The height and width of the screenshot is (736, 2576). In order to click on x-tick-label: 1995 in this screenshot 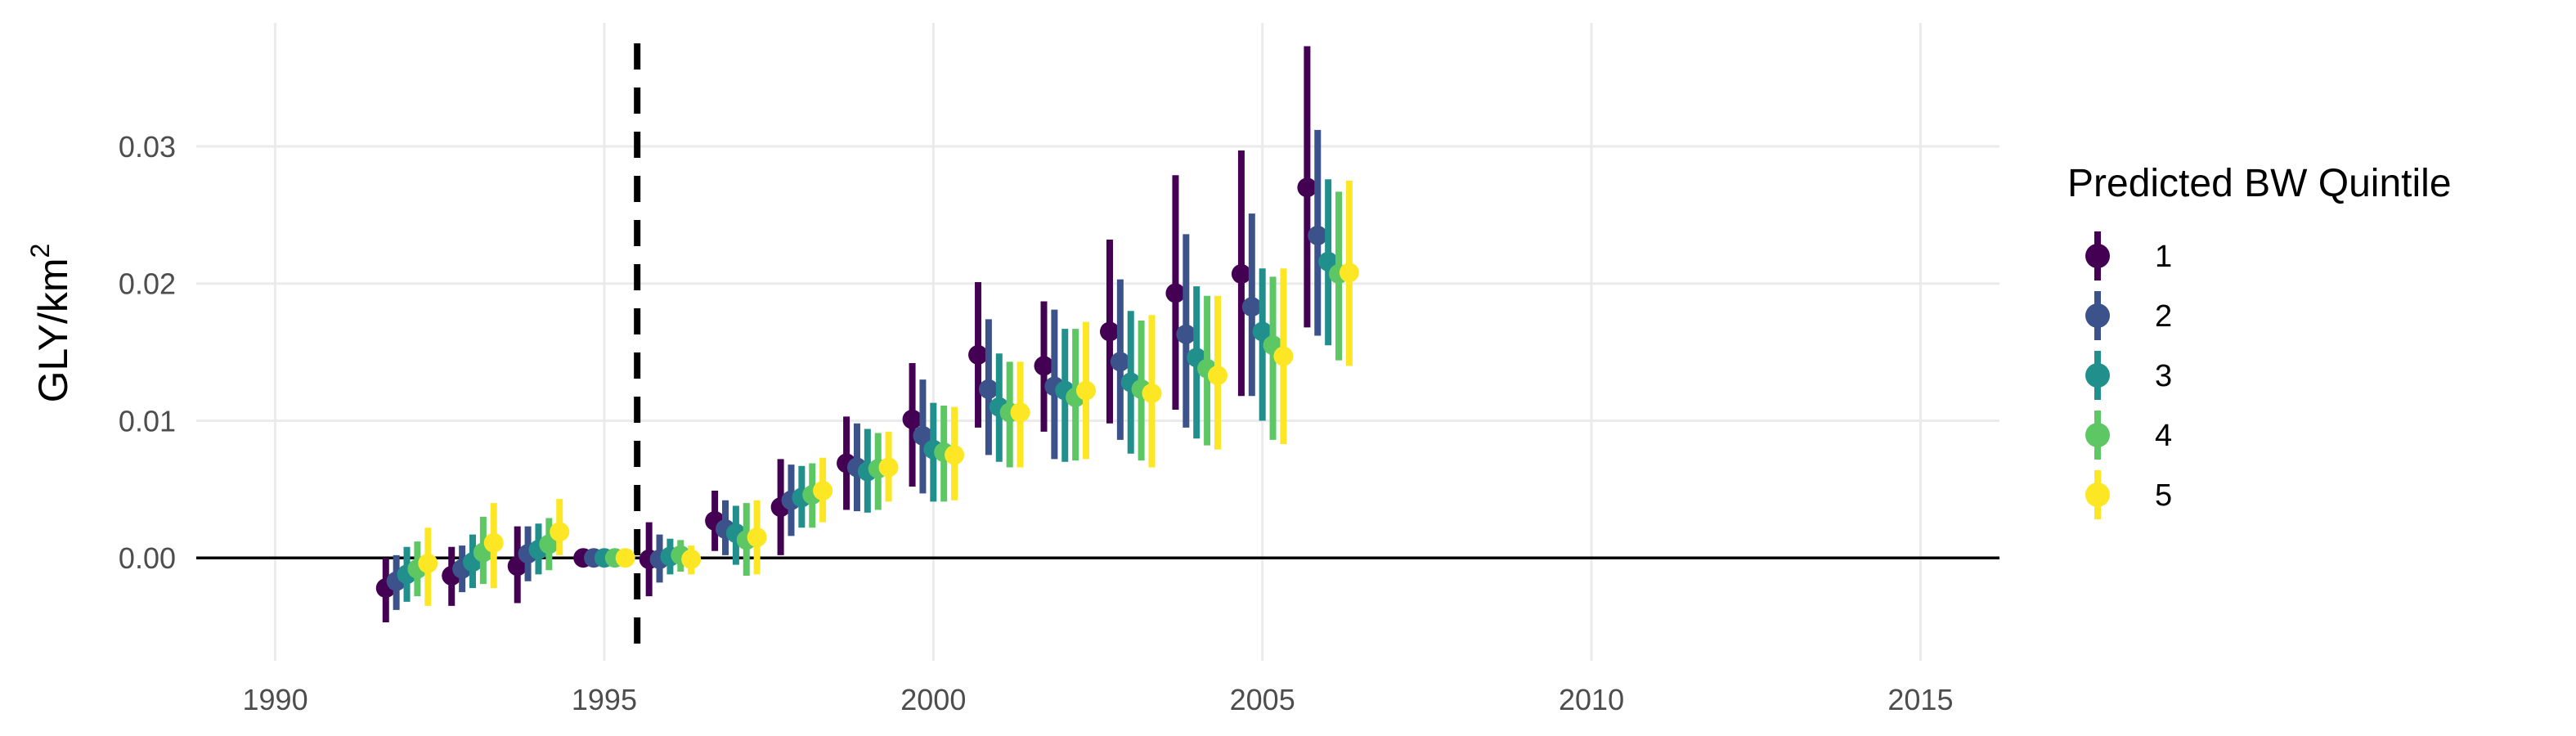, I will do `click(604, 700)`.